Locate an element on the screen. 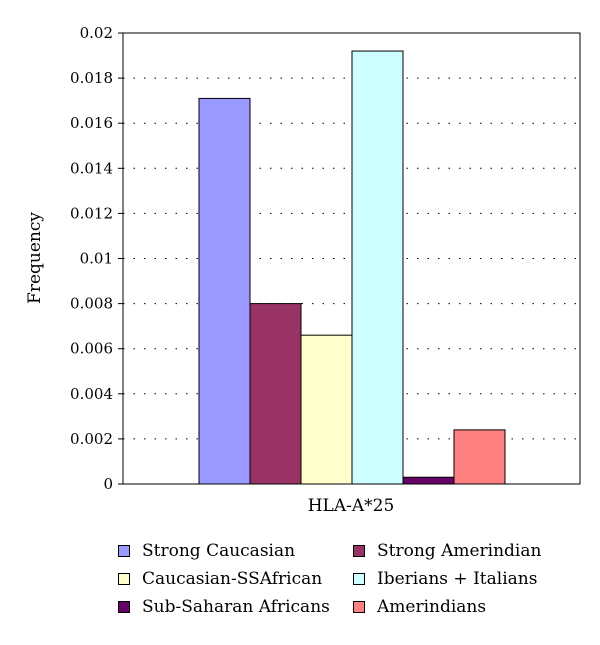  bar-caucasian-ssafrican is located at coordinates (326, 409).